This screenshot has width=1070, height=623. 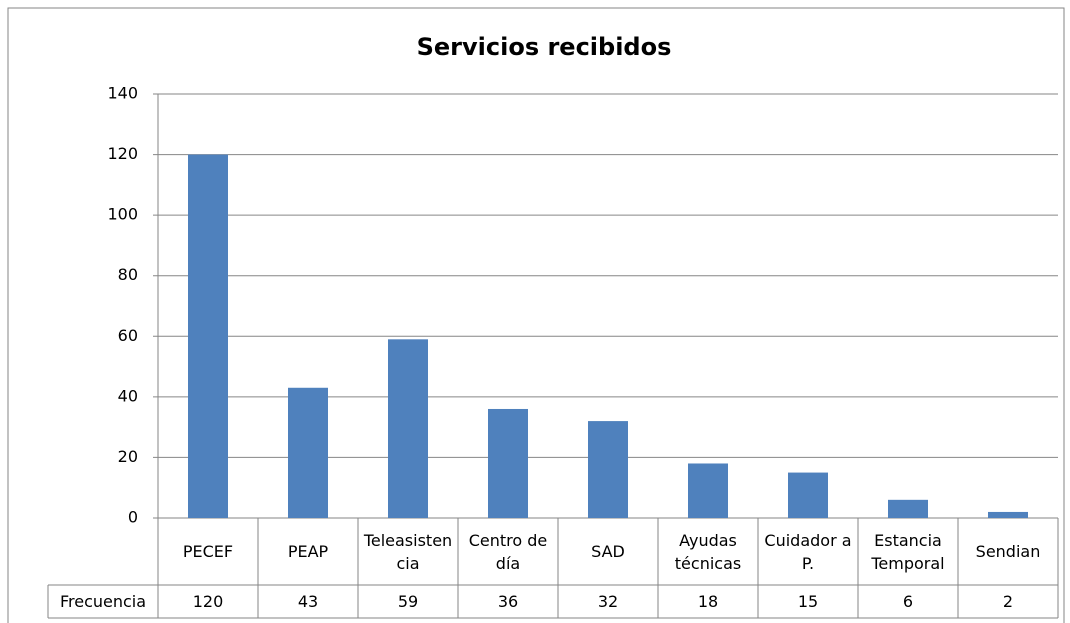 I want to click on y-tick-label: 120, so click(x=122, y=153).